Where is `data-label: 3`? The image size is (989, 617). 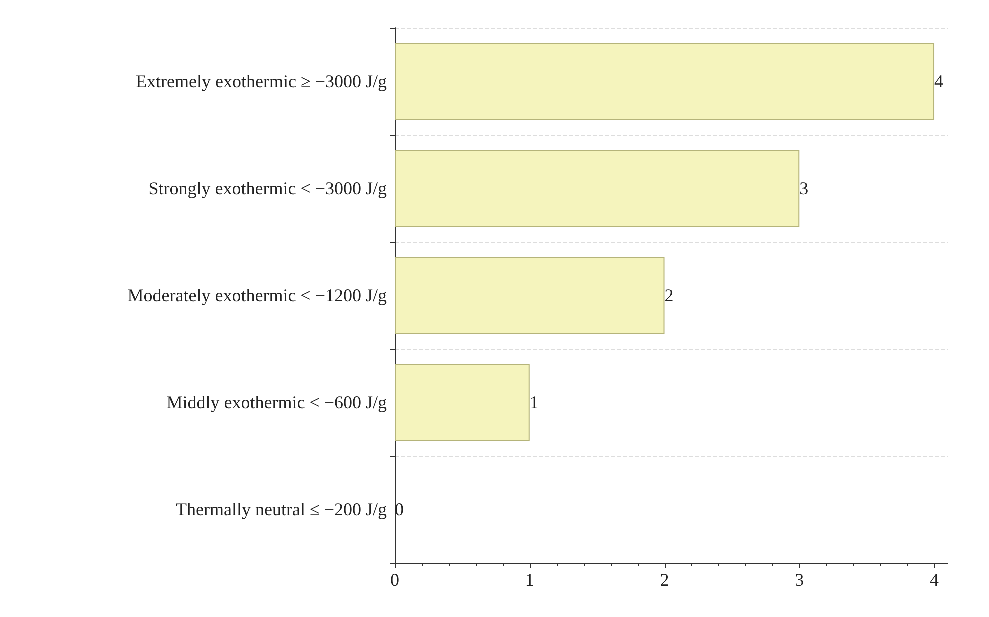
data-label: 3 is located at coordinates (804, 188).